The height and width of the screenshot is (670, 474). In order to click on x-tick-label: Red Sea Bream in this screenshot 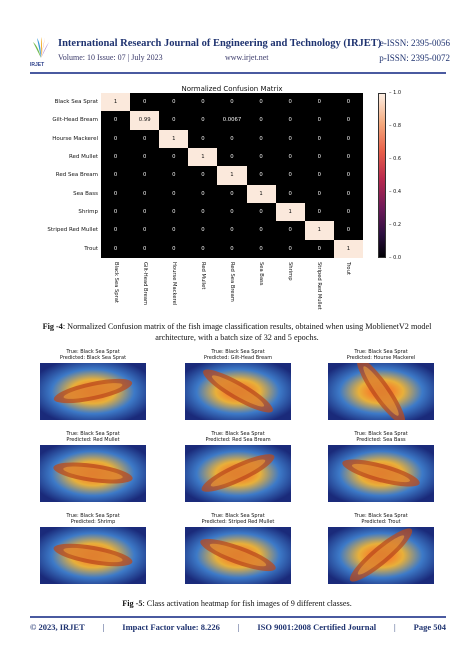, I will do `click(231, 282)`.